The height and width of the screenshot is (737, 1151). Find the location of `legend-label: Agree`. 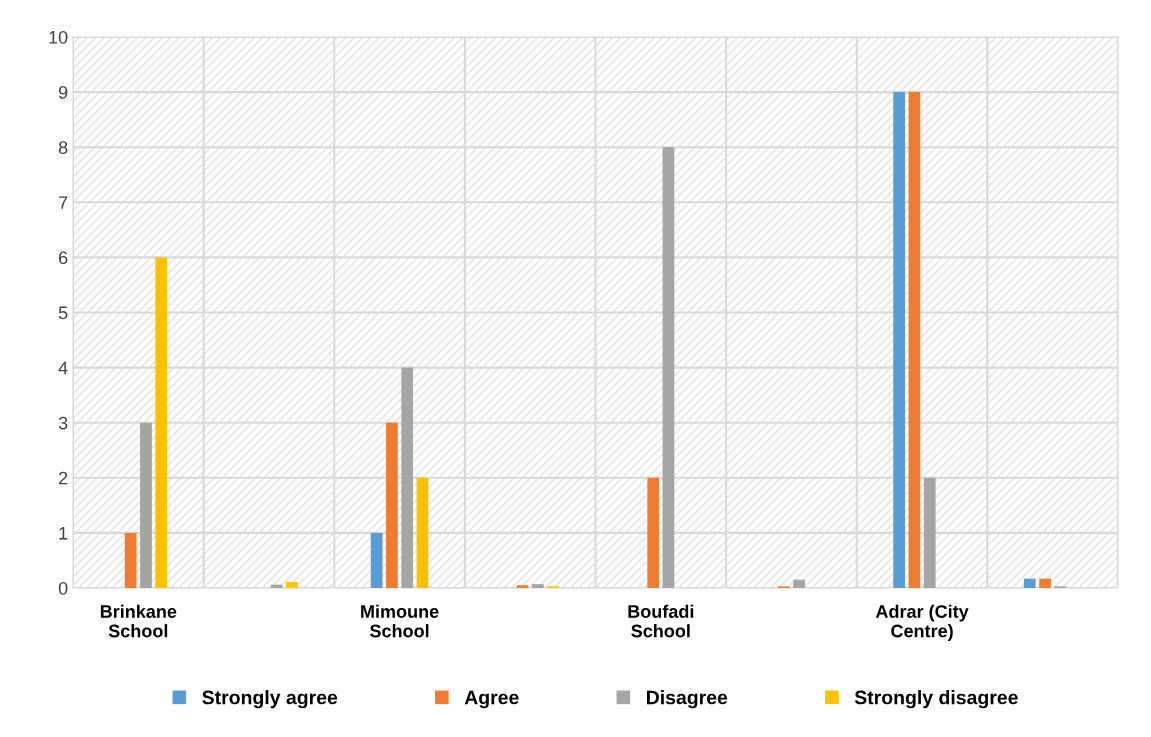

legend-label: Agree is located at coordinates (491, 699).